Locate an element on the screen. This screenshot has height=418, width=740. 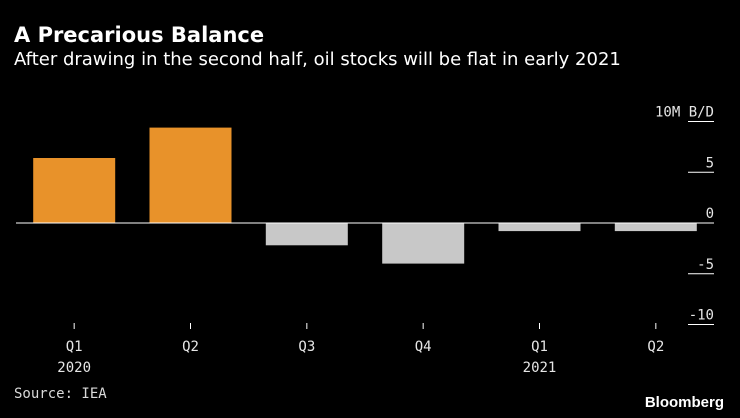
y-axis: 10M B/D -10 -5 0 5 is located at coordinates (684, 215).